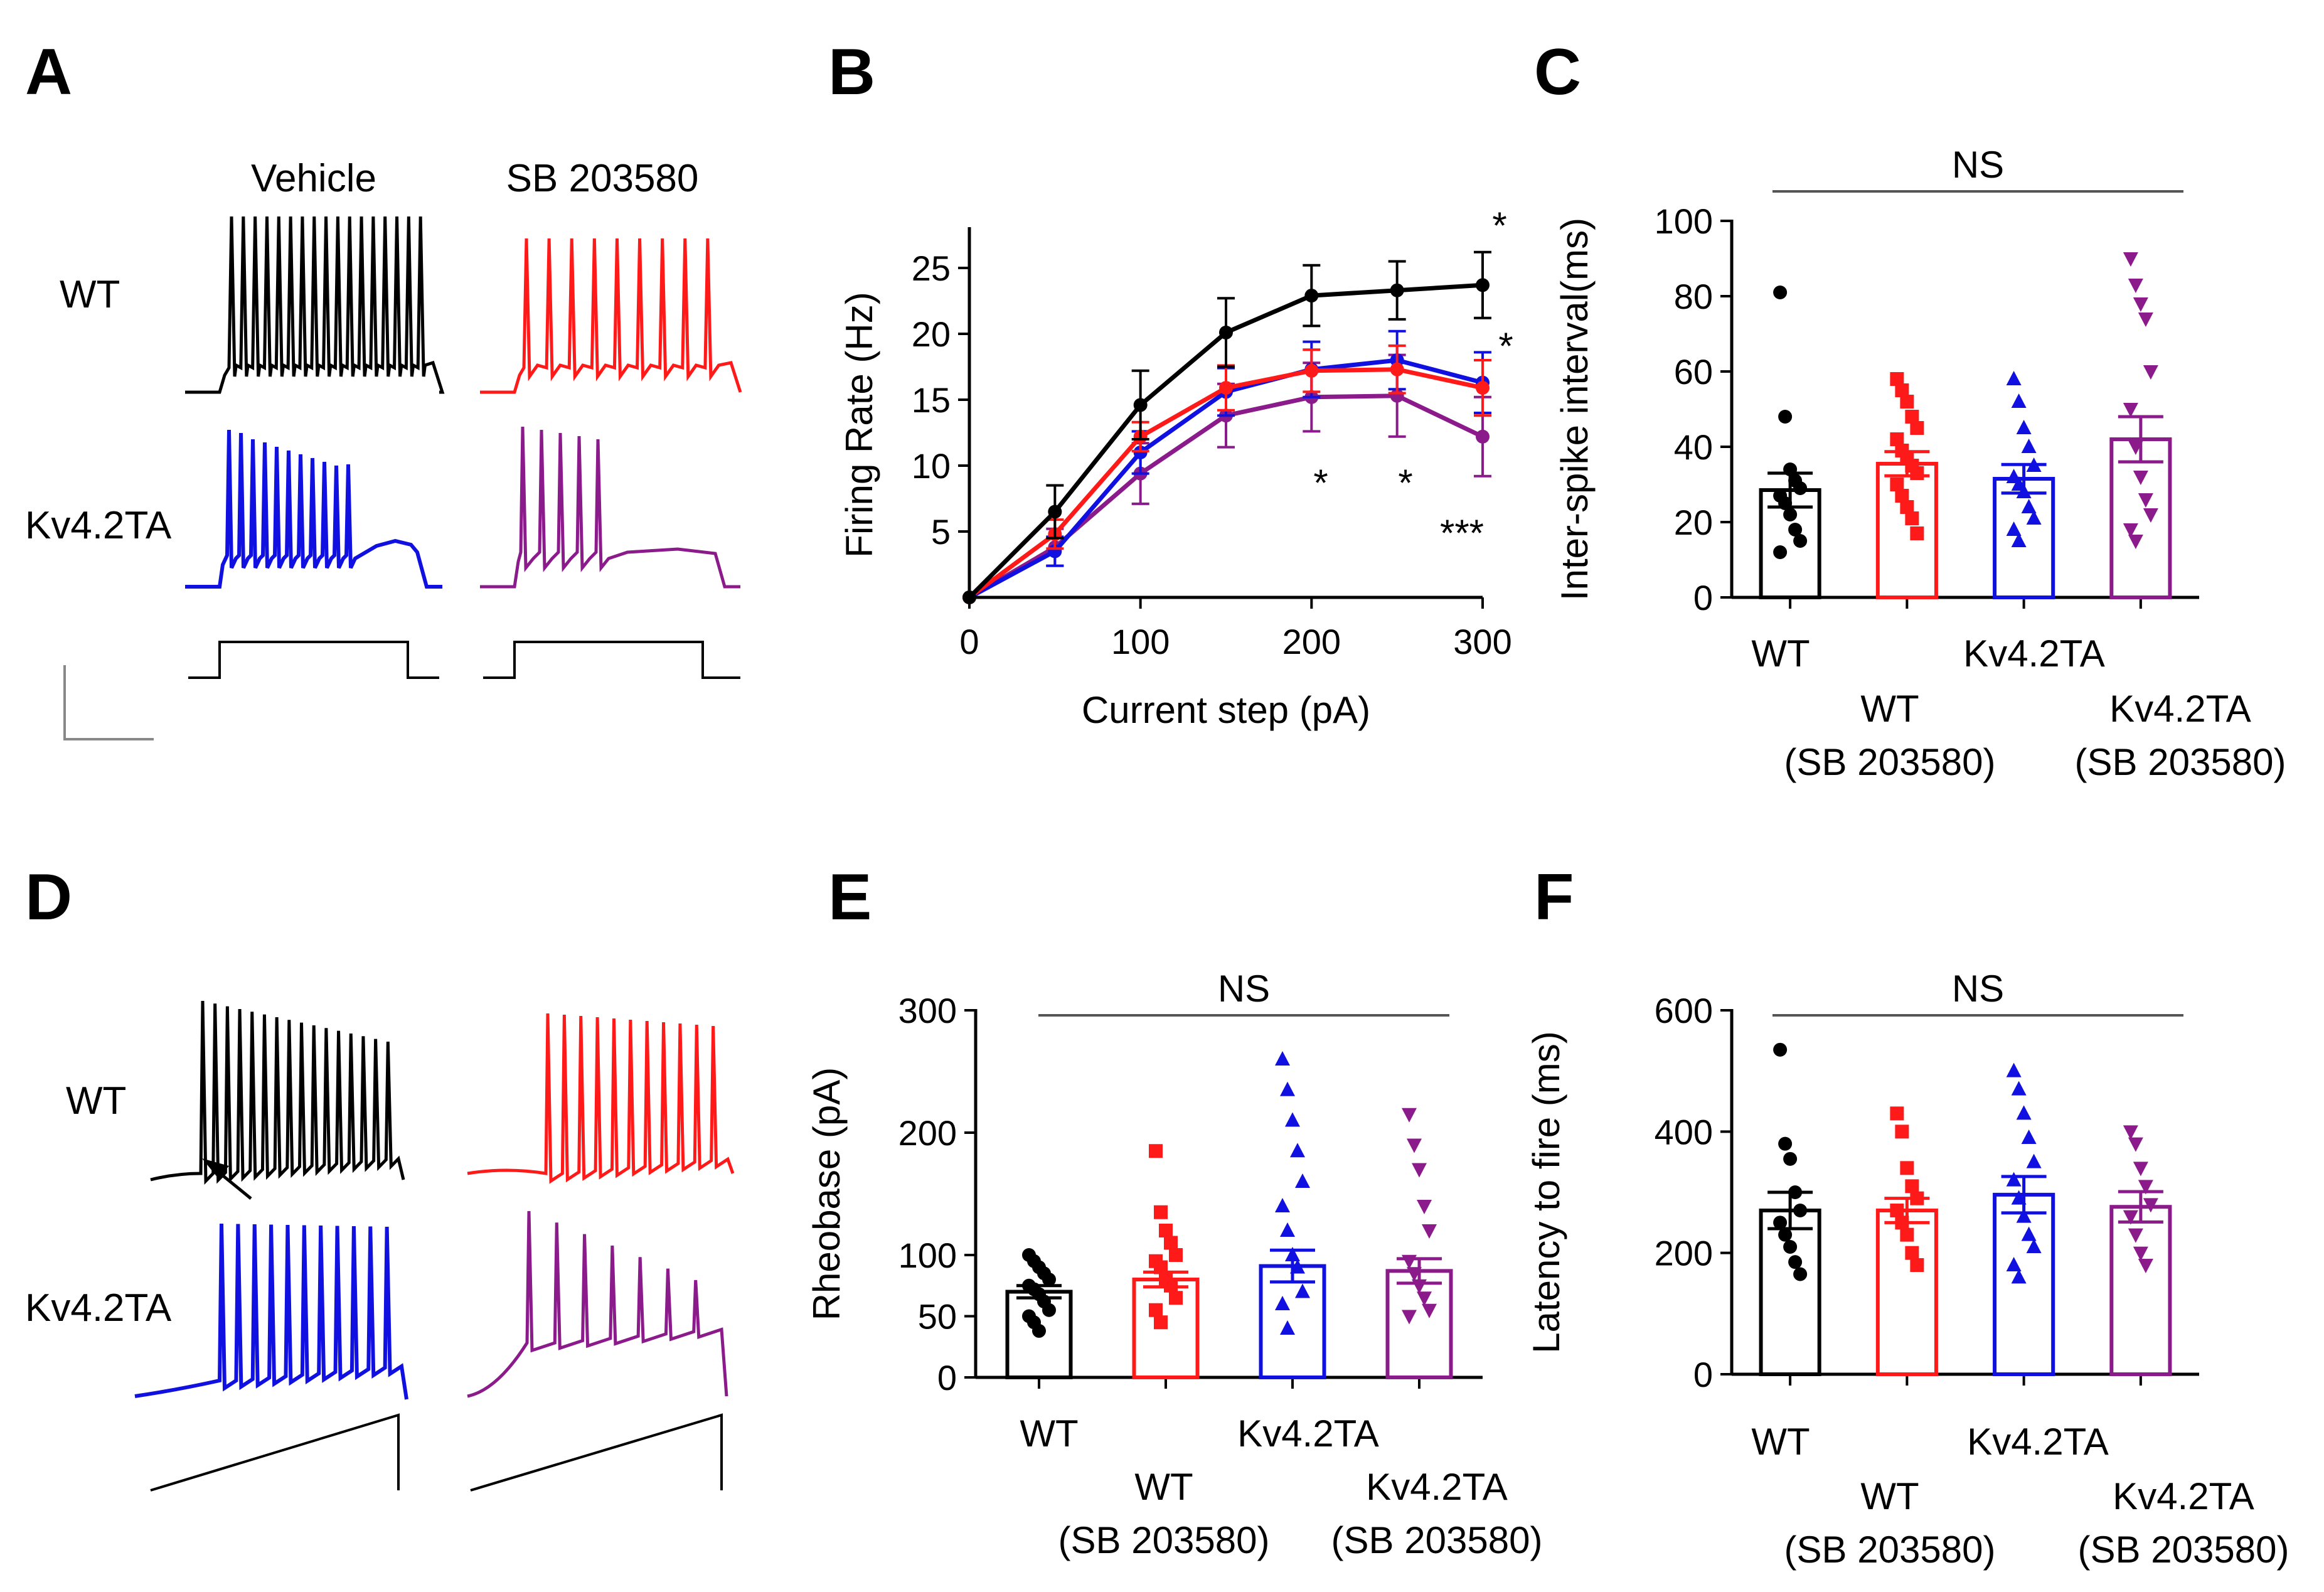 Image resolution: width=2324 pixels, height=1592 pixels. I want to click on ramp-protocol-right, so click(596, 1453).